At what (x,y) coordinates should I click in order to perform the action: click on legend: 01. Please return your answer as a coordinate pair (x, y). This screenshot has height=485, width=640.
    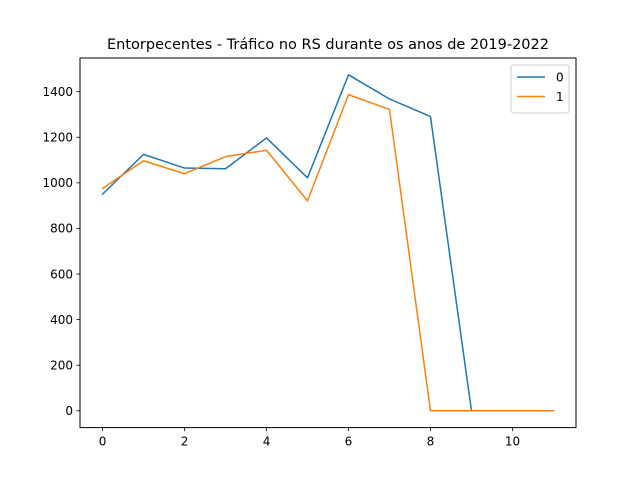
    Looking at the image, I should click on (540, 89).